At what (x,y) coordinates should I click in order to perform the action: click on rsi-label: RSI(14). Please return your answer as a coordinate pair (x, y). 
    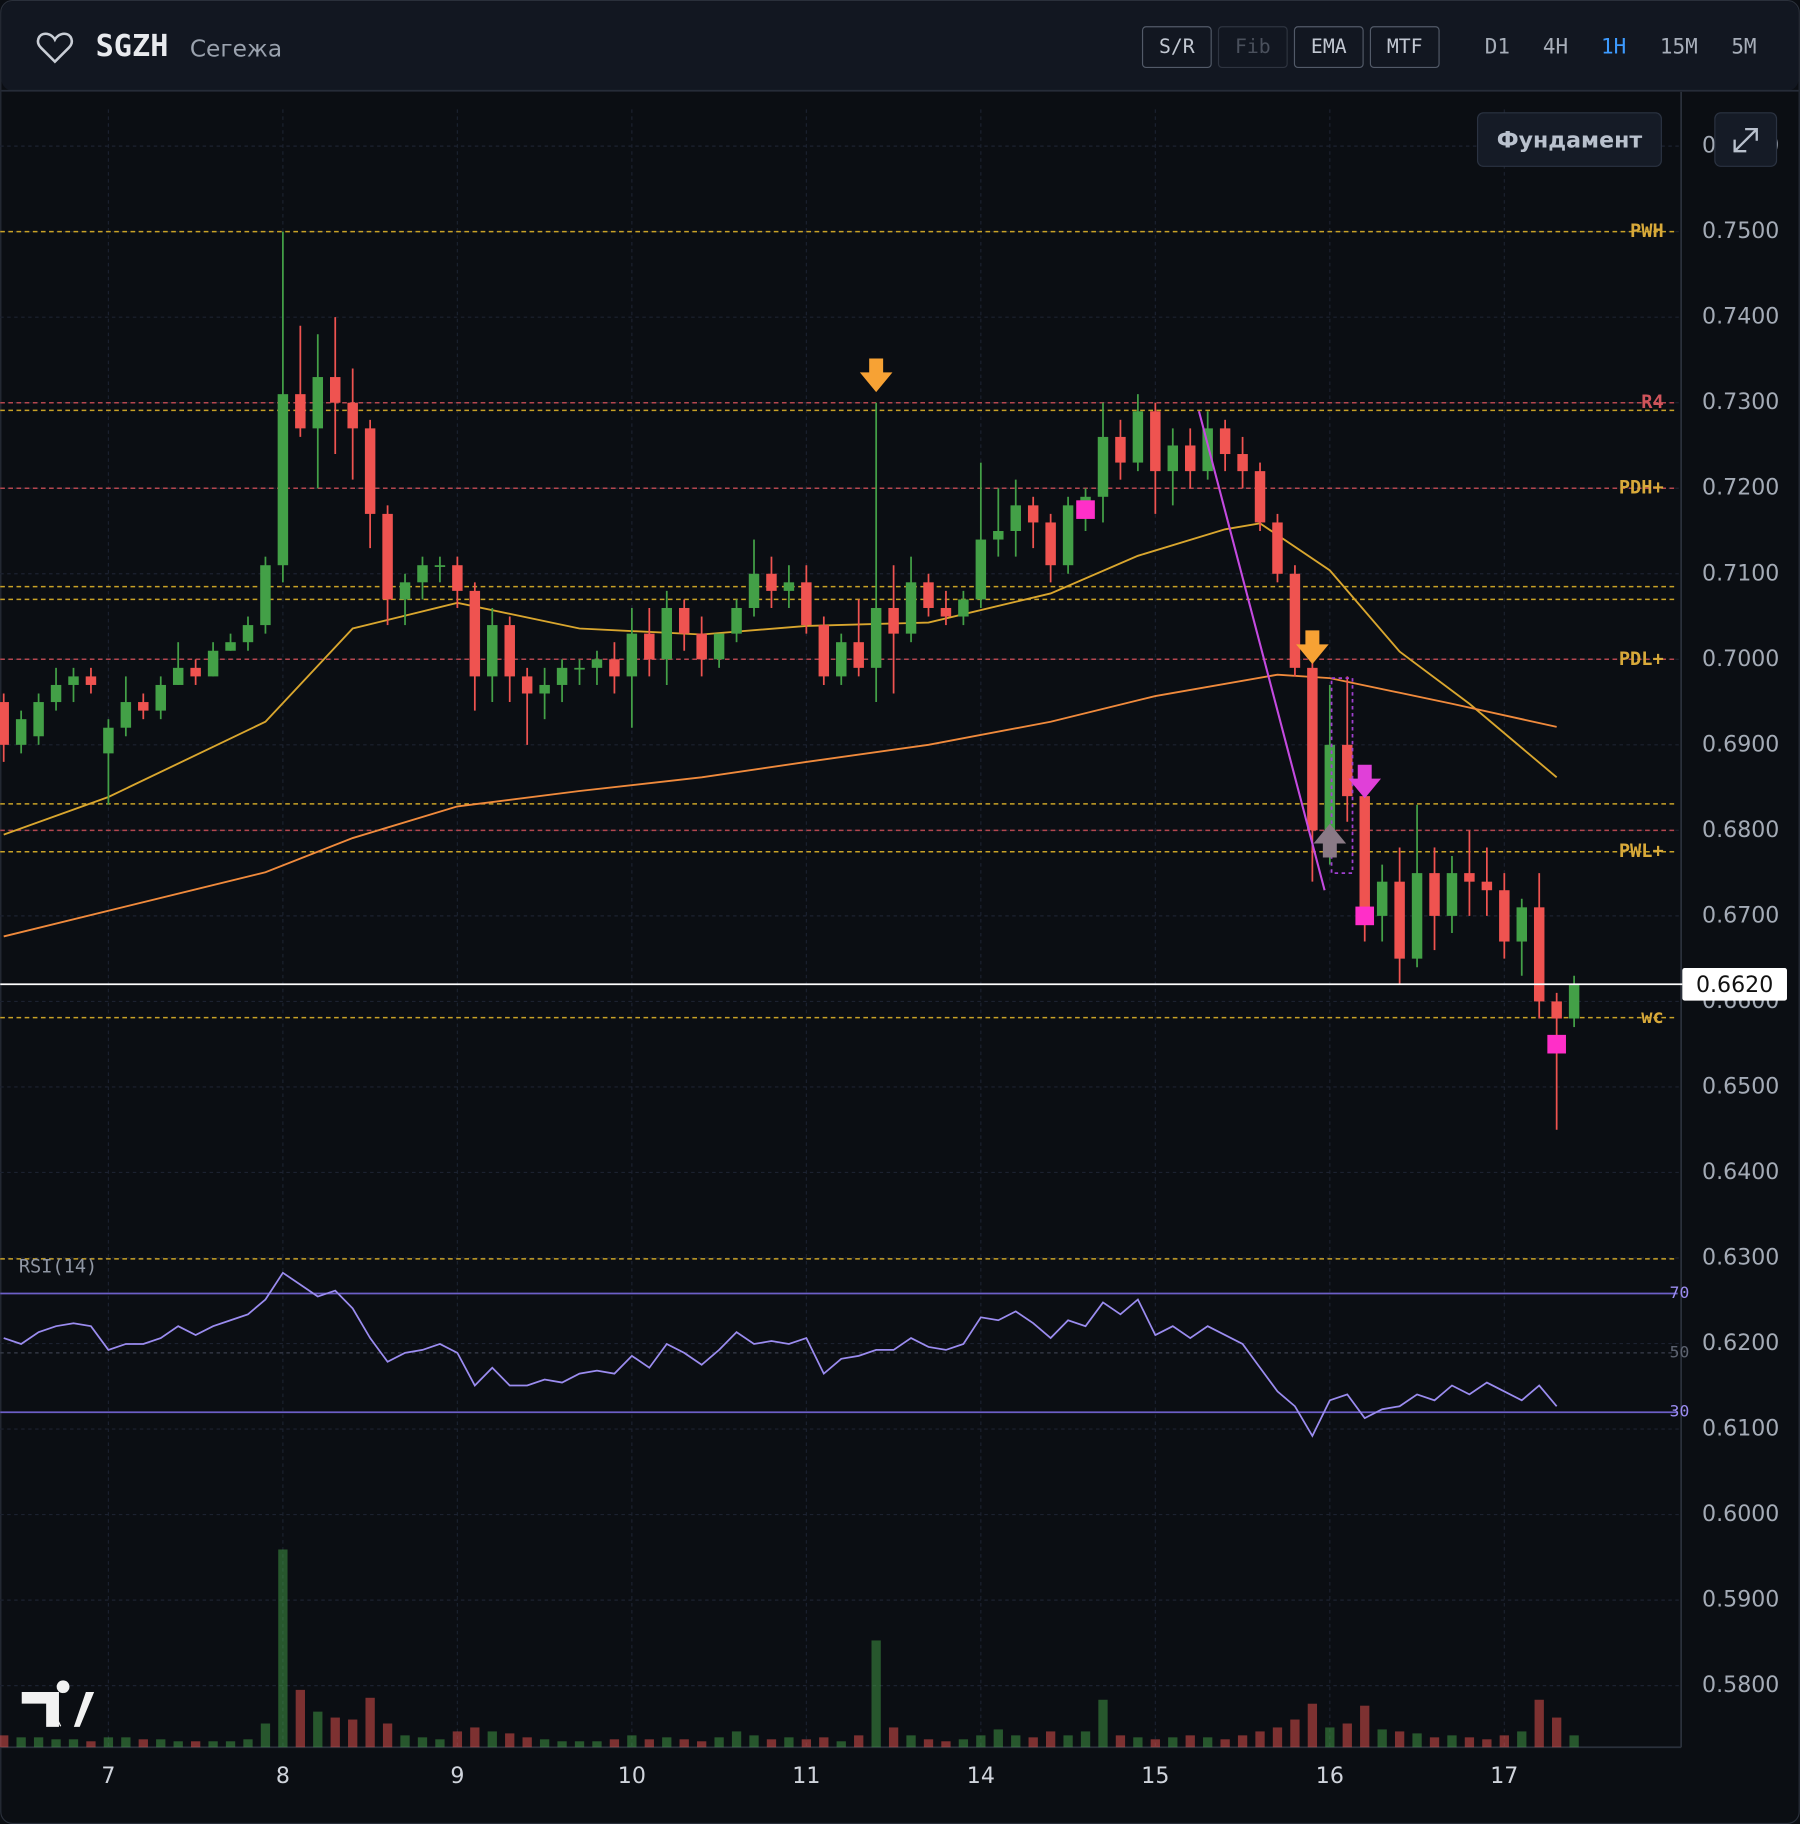
    Looking at the image, I should click on (58, 1266).